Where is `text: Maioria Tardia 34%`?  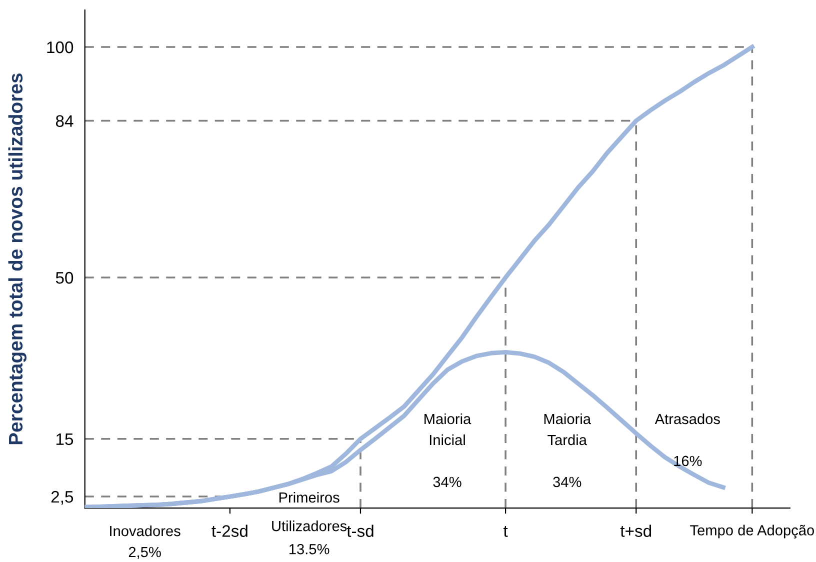 text: Maioria Tardia 34% is located at coordinates (568, 450).